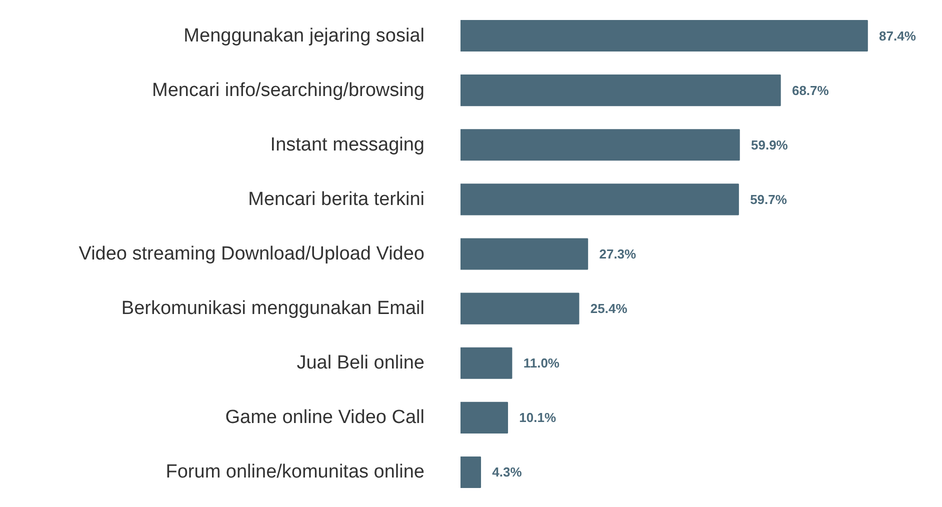  I want to click on y-tick-label: Forum online/komunitas online, so click(295, 472).